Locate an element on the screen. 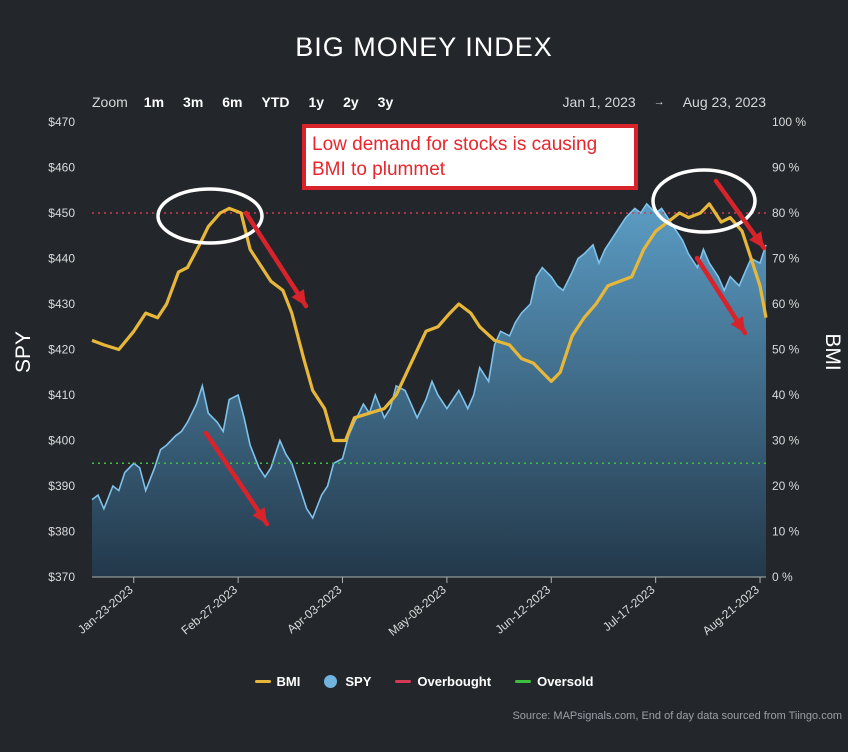 The width and height of the screenshot is (848, 752). arrow-down-1-icon-shaft is located at coordinates (276, 259).